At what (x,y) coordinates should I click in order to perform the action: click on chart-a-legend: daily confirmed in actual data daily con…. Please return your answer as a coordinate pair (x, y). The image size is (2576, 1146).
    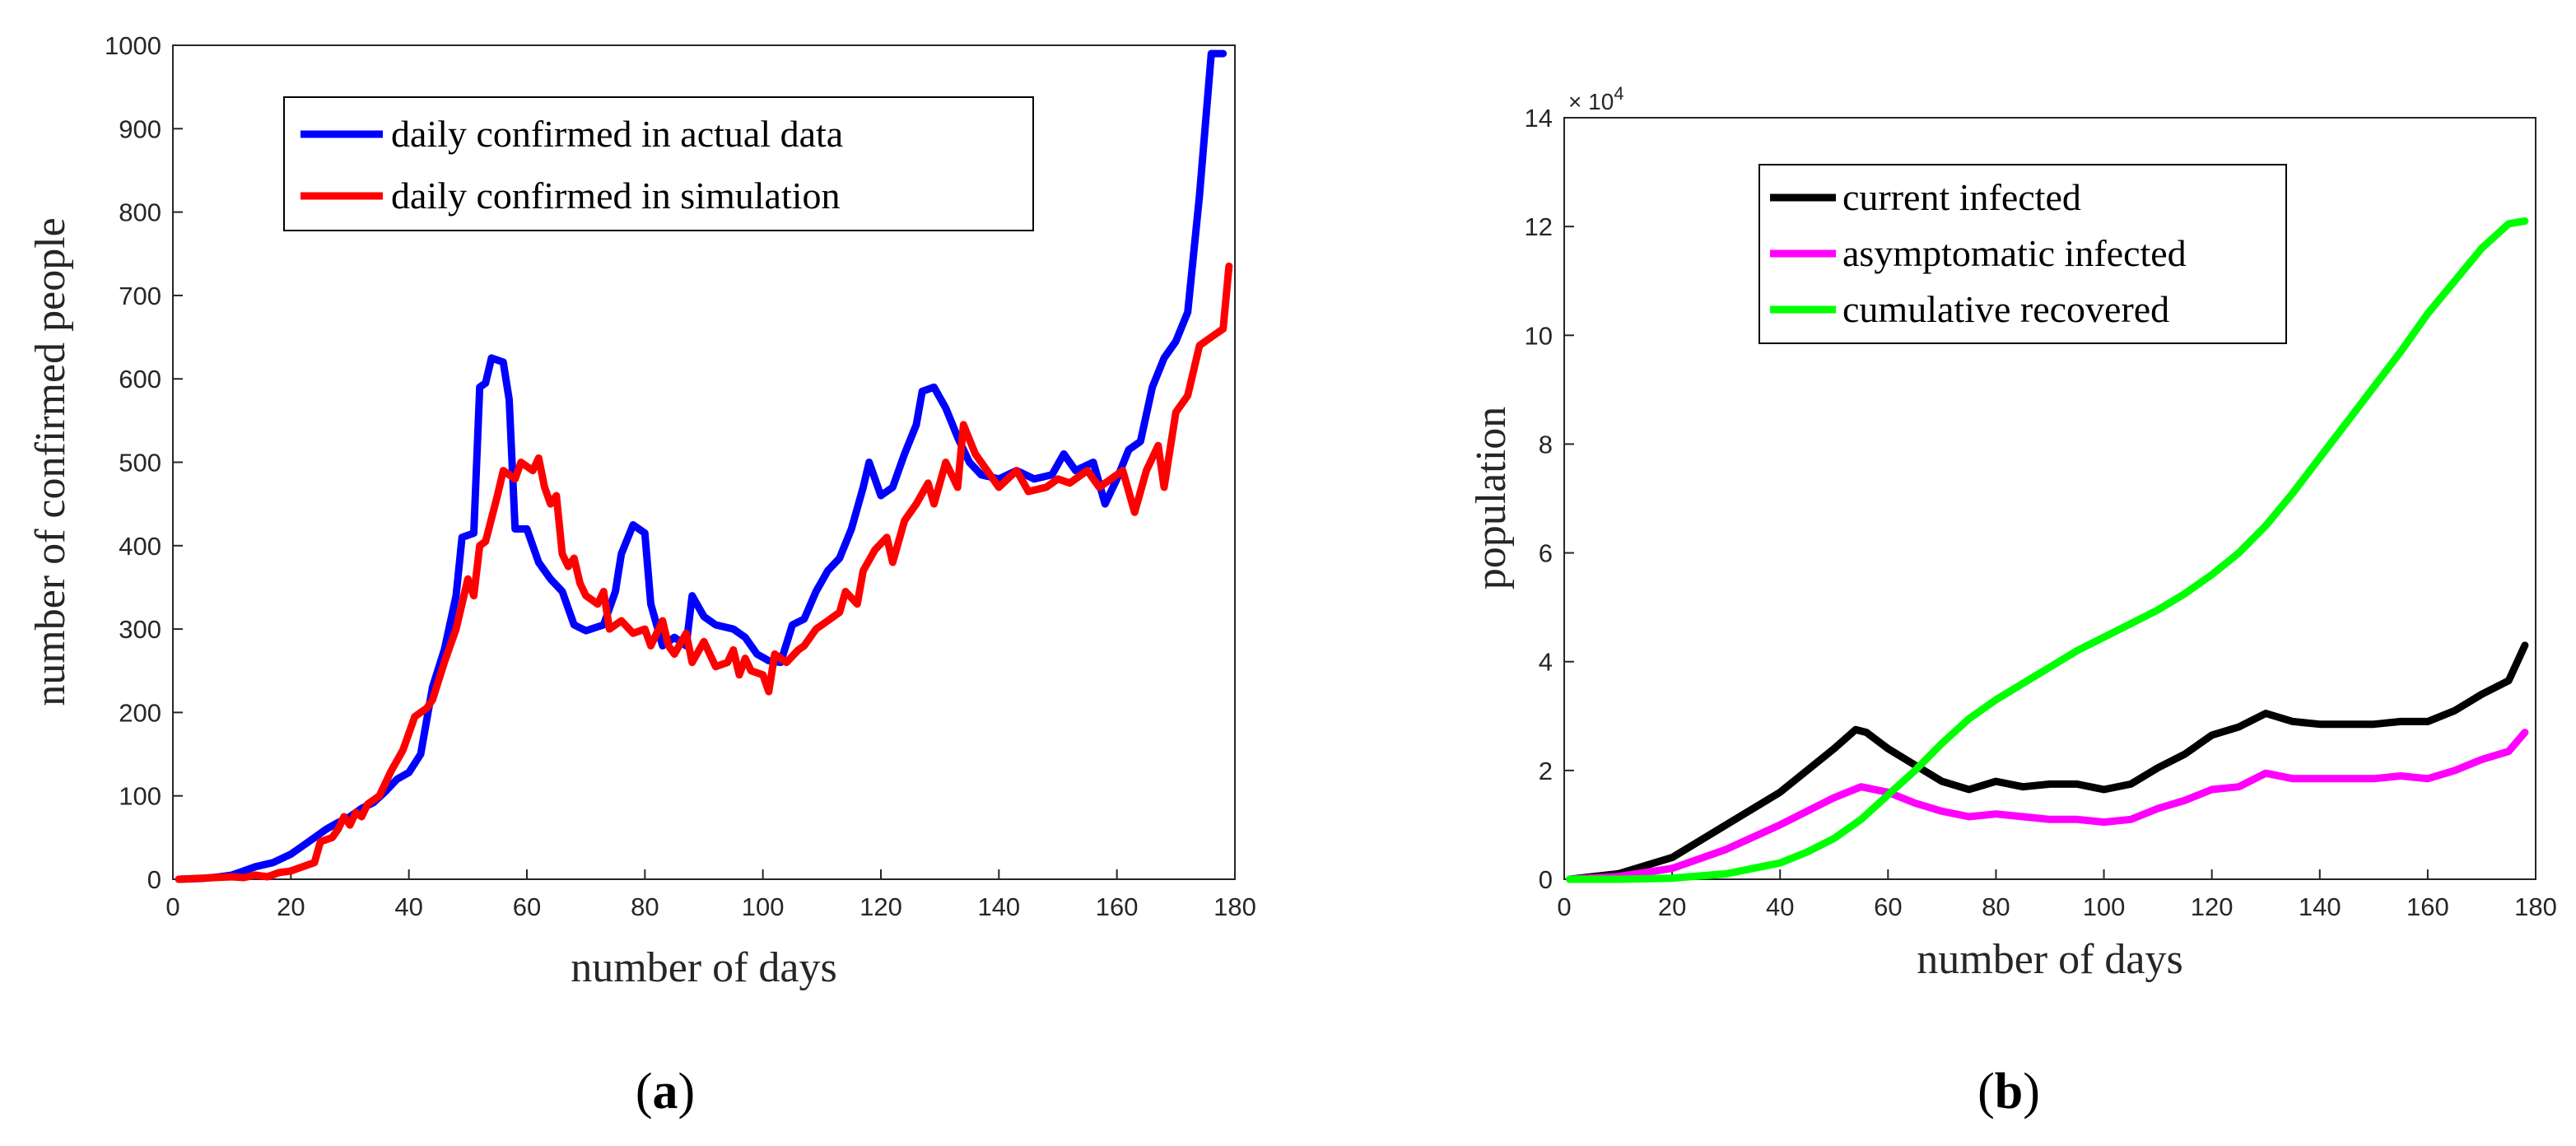
    Looking at the image, I should click on (658, 163).